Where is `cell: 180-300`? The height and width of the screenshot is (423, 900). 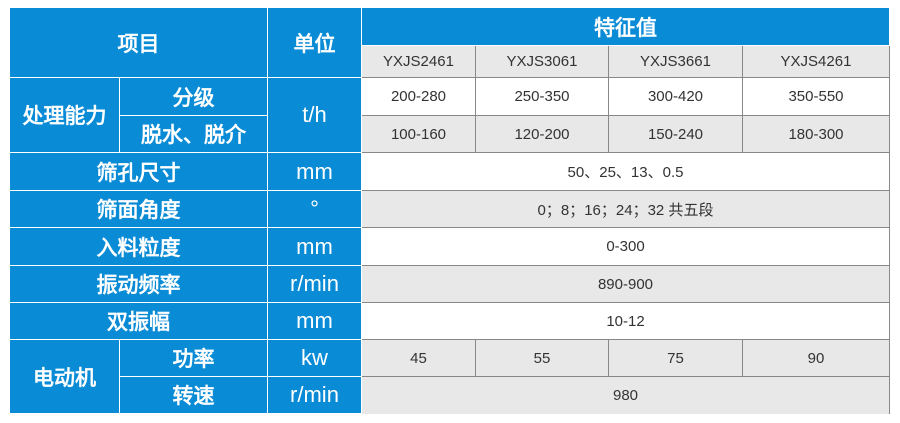 cell: 180-300 is located at coordinates (816, 134).